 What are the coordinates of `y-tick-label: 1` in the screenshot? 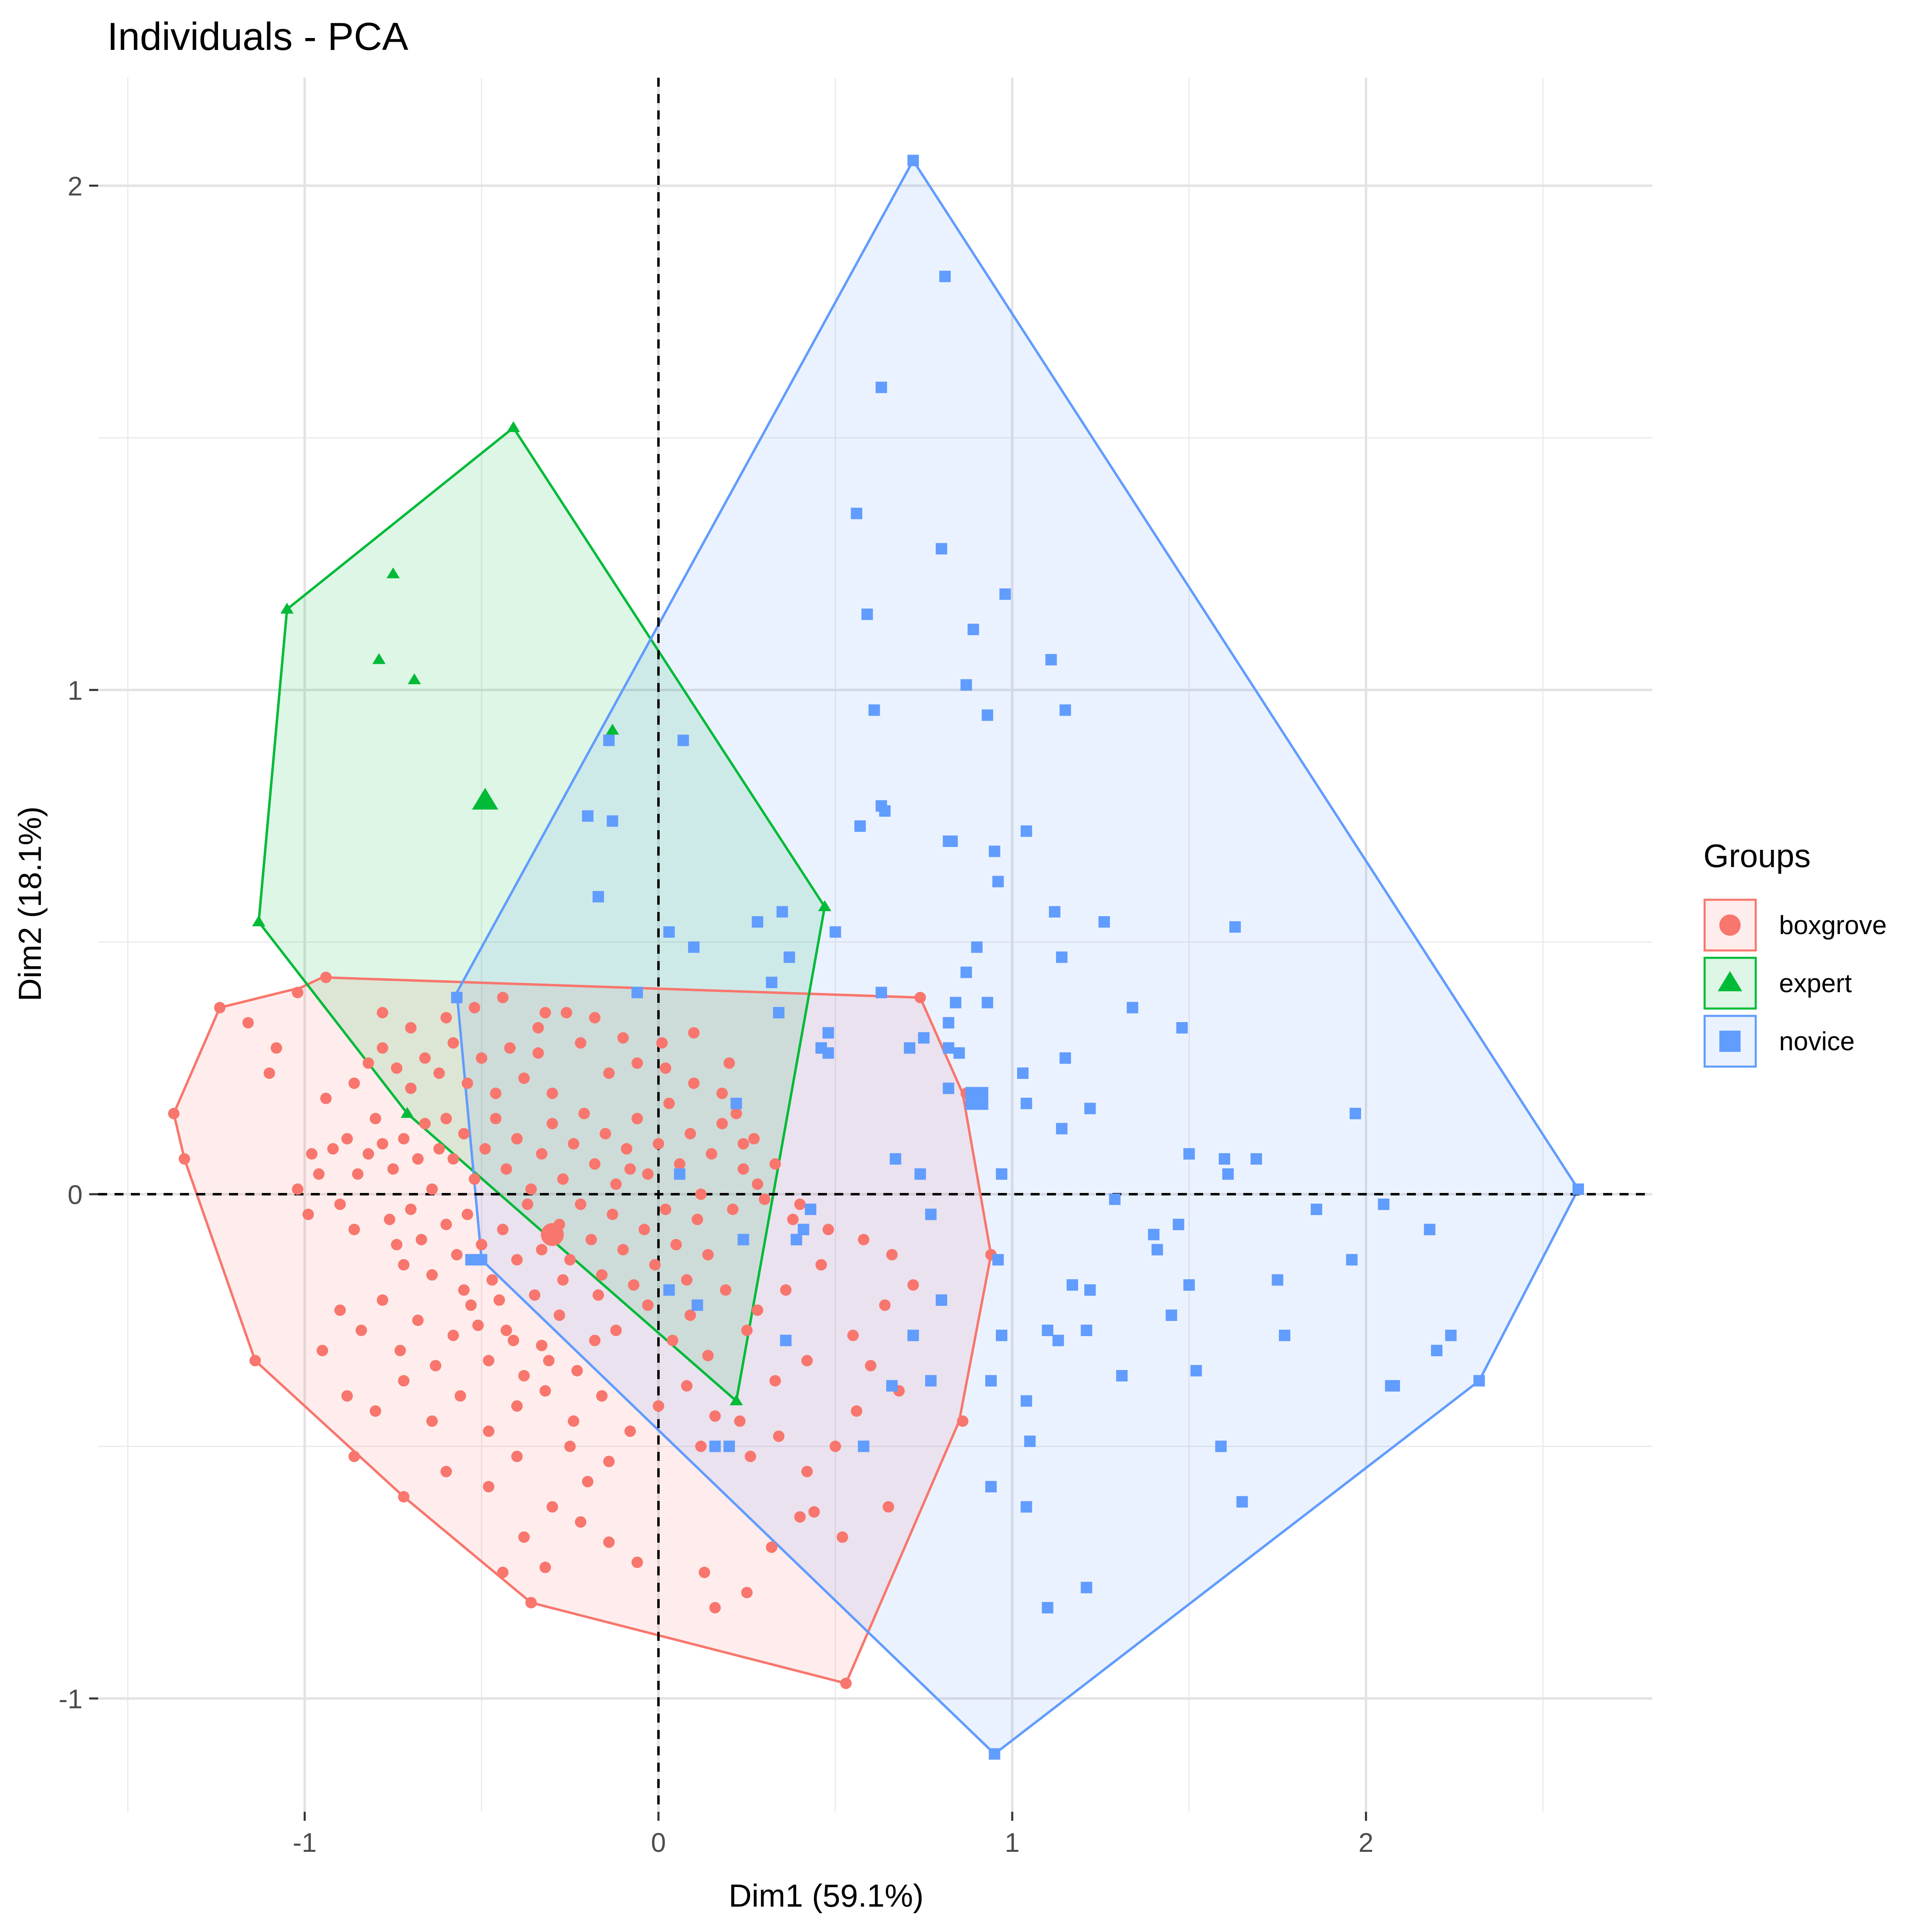 It's located at (75, 690).